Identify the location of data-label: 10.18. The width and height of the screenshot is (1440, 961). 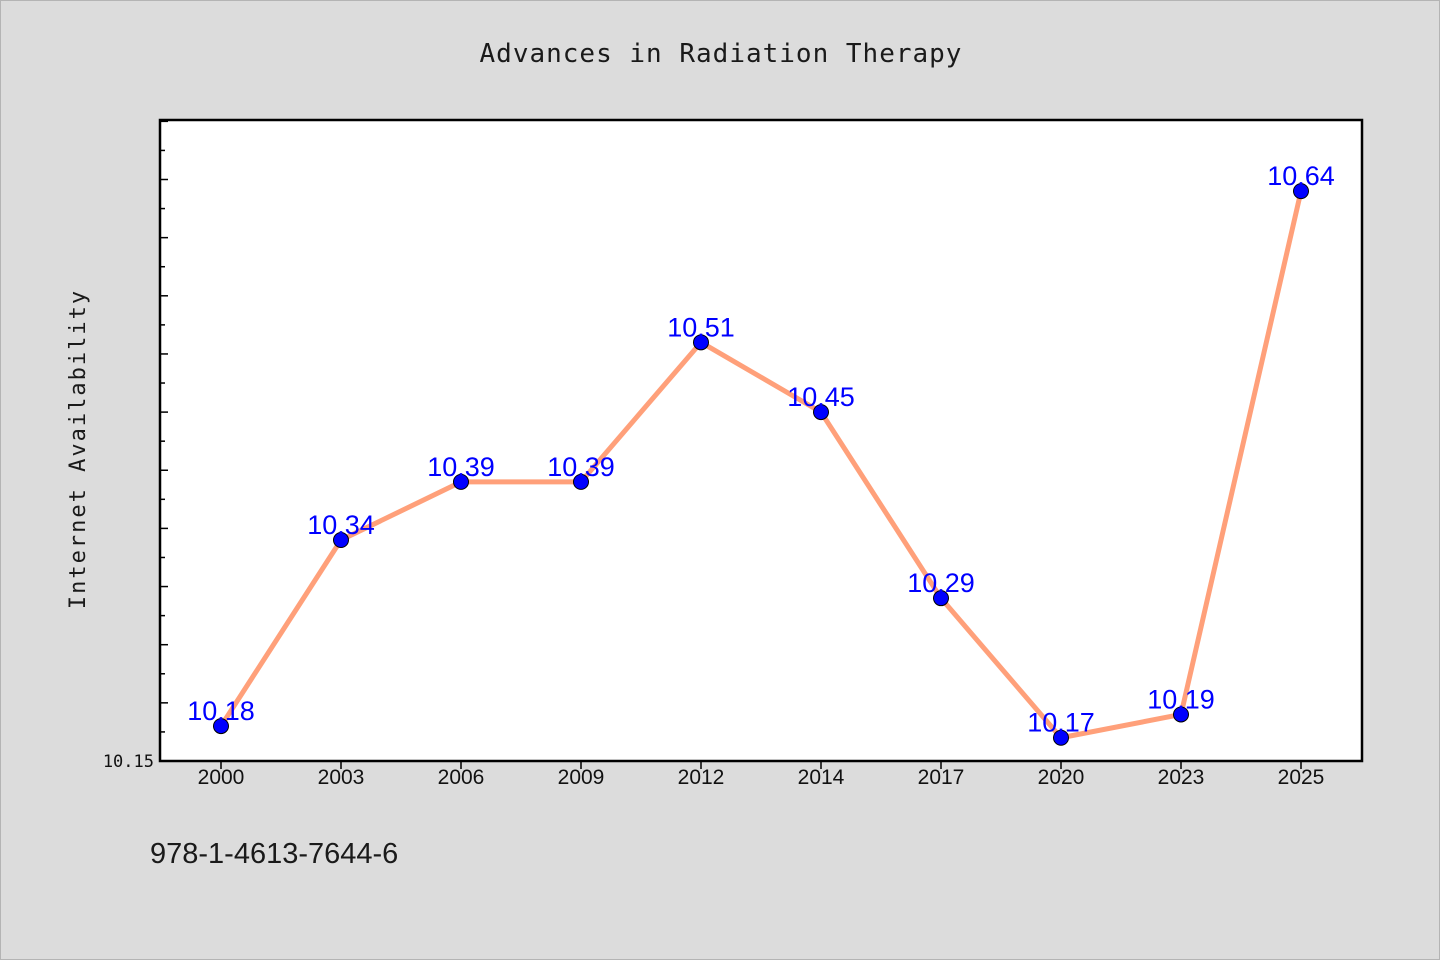
(221, 711).